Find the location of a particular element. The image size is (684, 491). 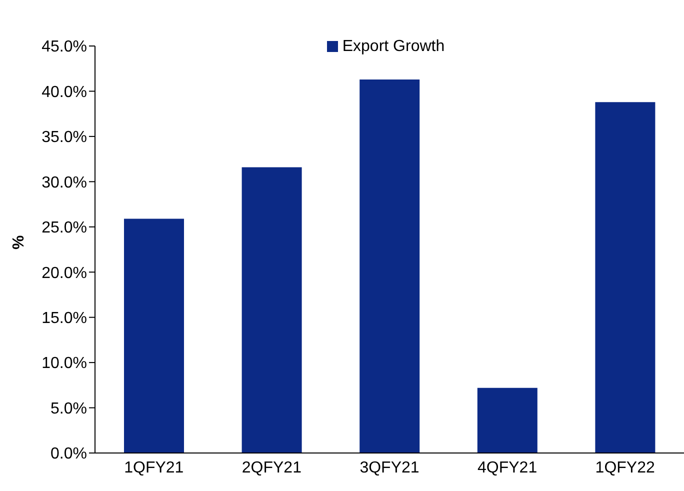

y-tick-label: 35.0% is located at coordinates (64, 137).